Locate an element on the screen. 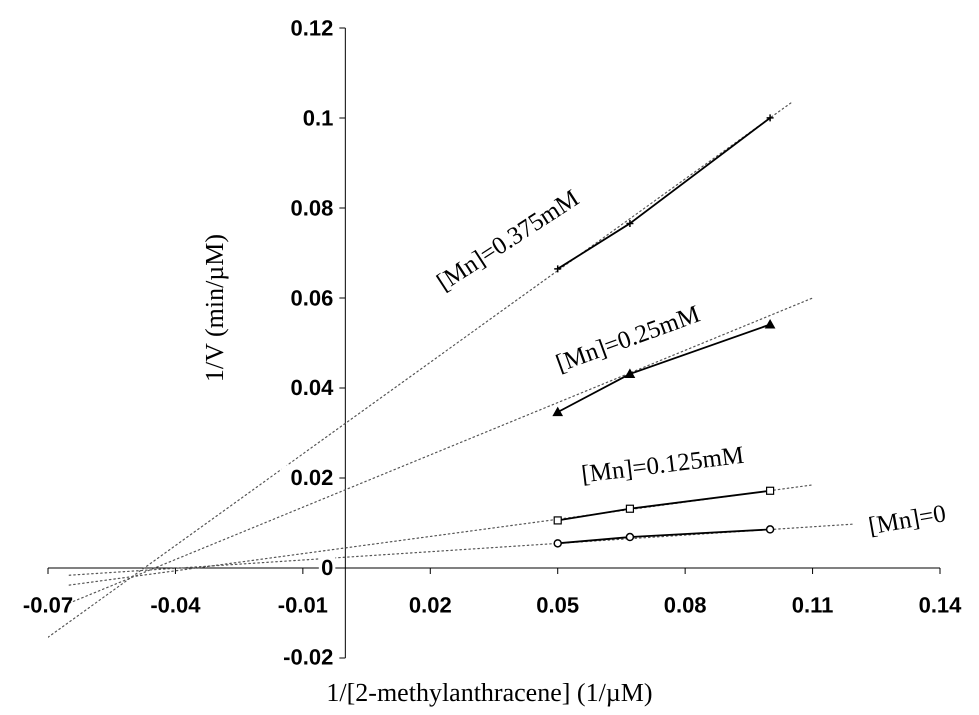 The image size is (979, 715). x-tick-label: -0.07 is located at coordinates (48, 605).